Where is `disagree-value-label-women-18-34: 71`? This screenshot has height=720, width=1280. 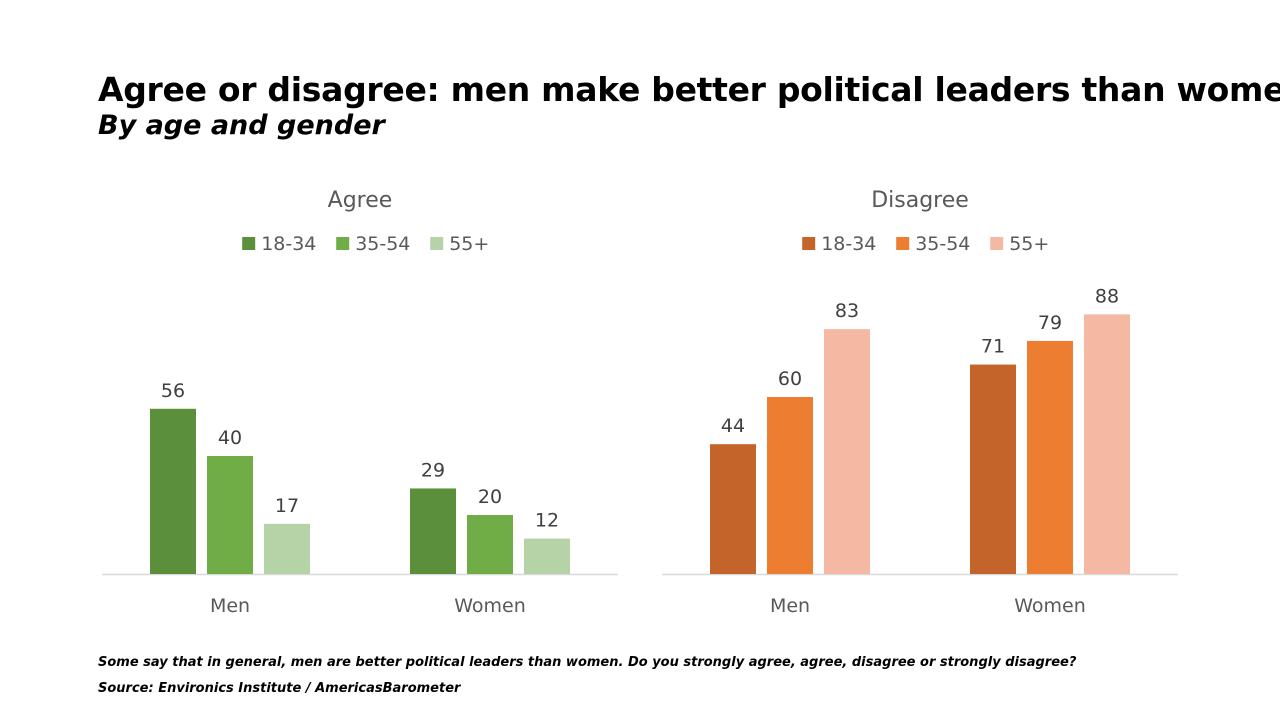
disagree-value-label-women-18-34: 71 is located at coordinates (993, 347).